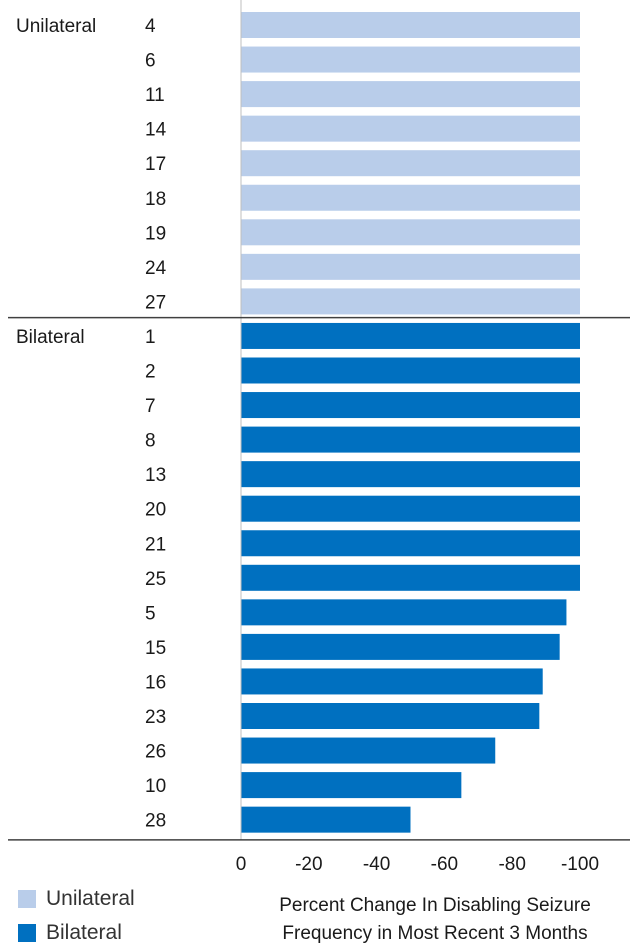 The width and height of the screenshot is (630, 952). I want to click on category-label-27: 27, so click(155, 302).